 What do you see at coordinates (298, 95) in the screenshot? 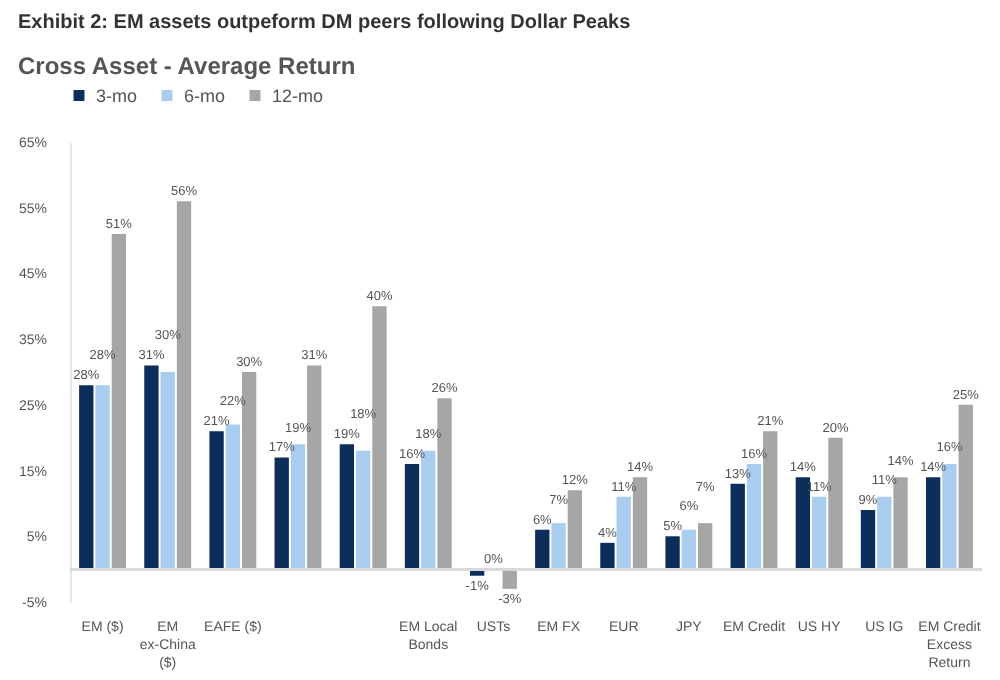
I see `legend-label: 12-mo` at bounding box center [298, 95].